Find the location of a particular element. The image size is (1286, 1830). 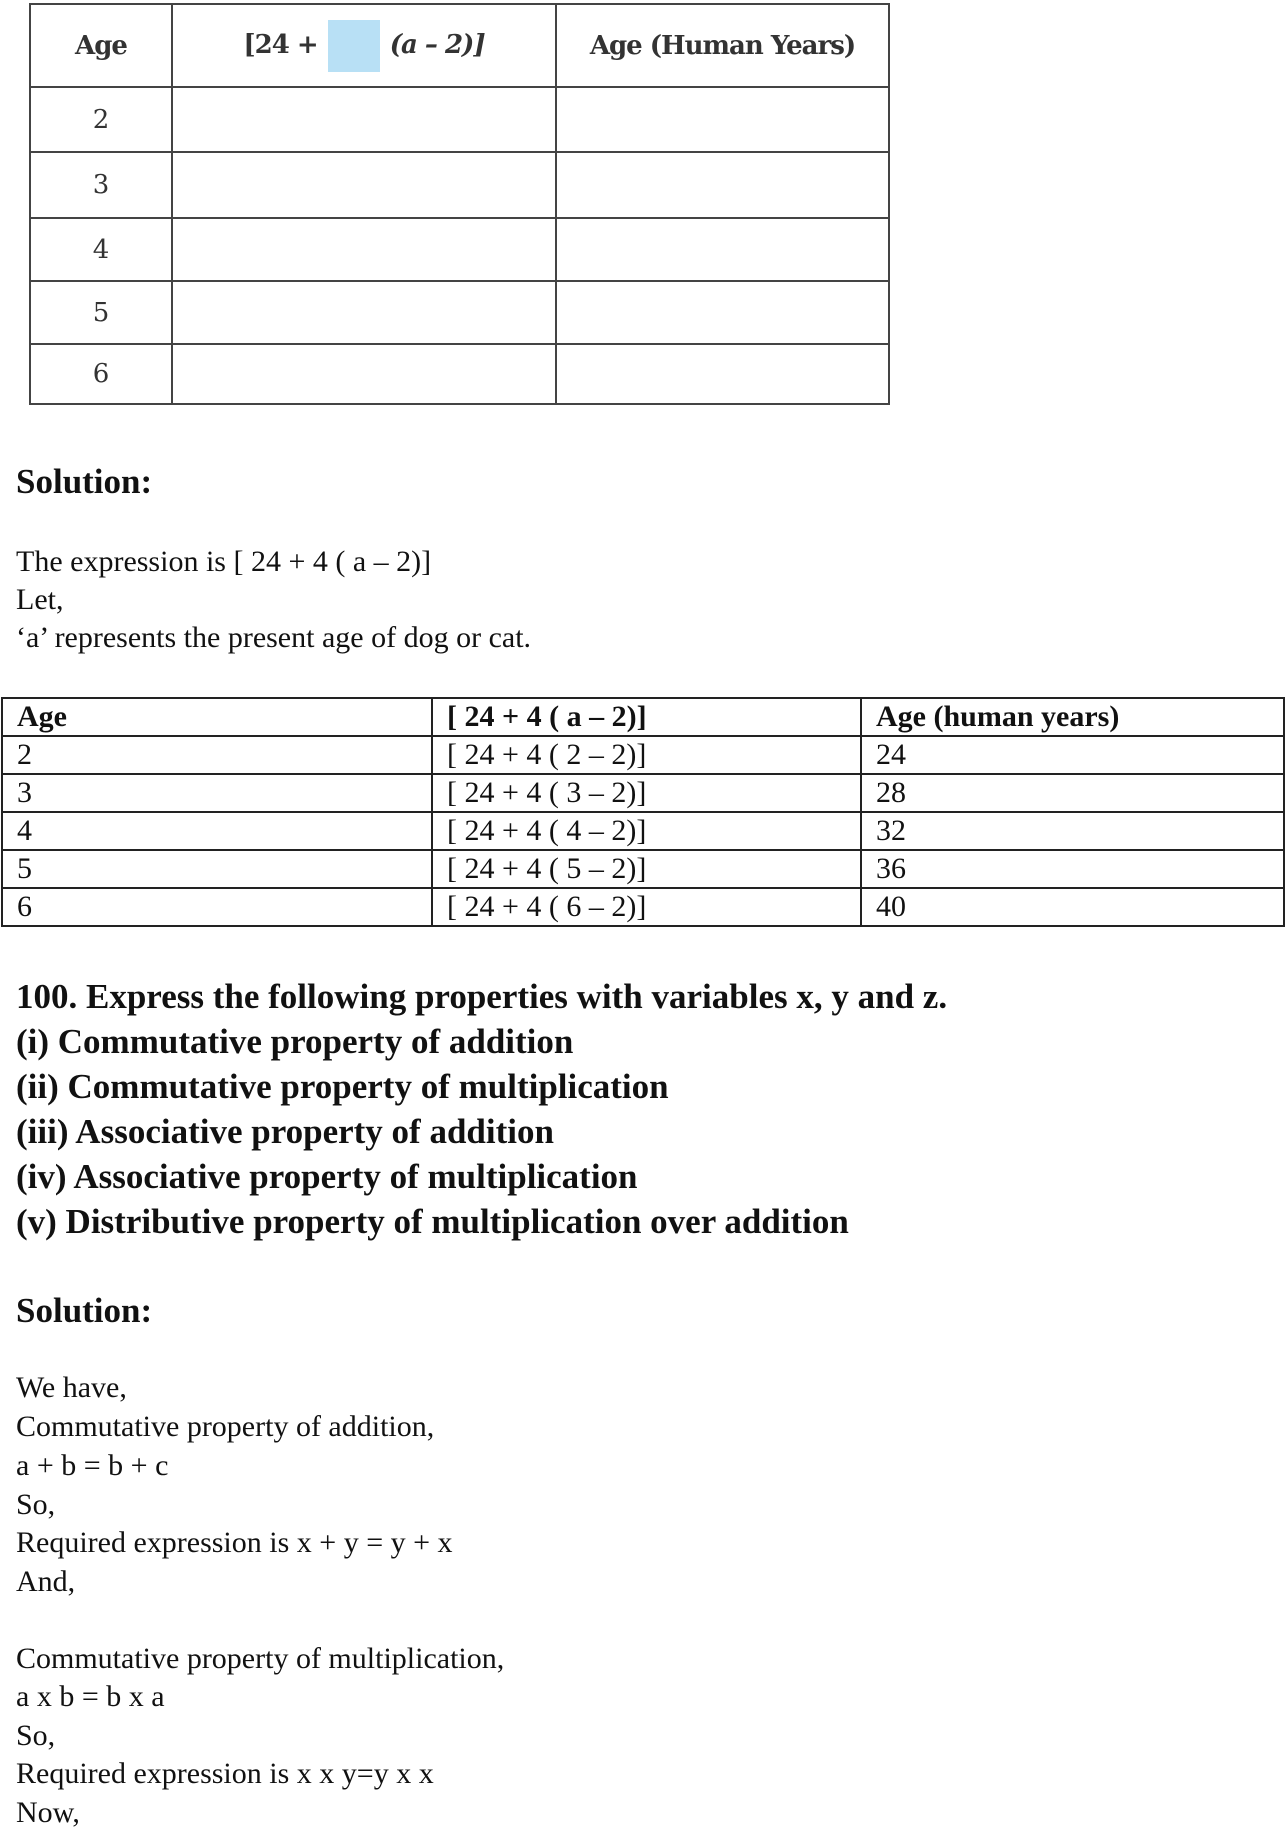

text-line: Commutative property of addition, is located at coordinates (225, 1426).